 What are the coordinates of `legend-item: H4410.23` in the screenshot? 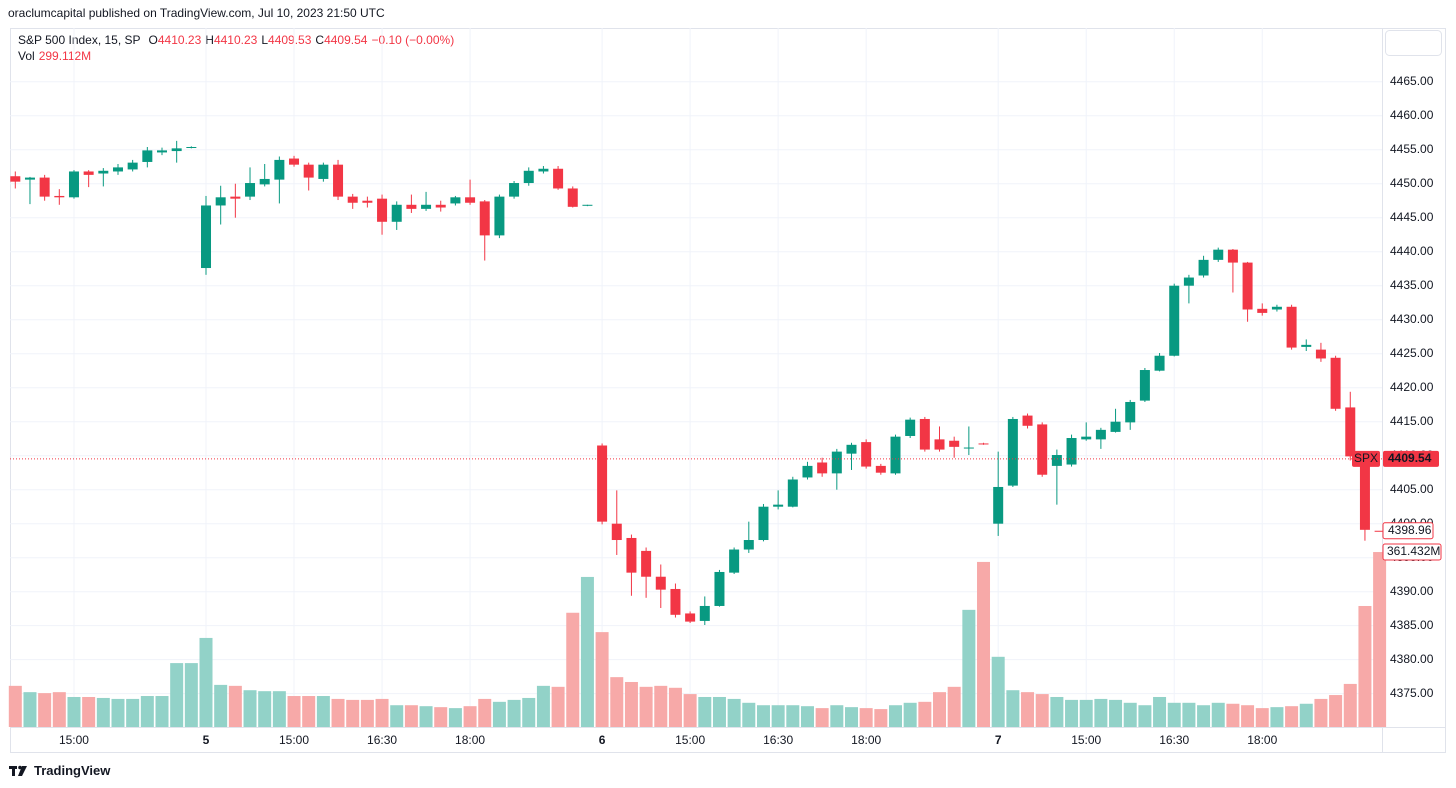 It's located at (231, 40).